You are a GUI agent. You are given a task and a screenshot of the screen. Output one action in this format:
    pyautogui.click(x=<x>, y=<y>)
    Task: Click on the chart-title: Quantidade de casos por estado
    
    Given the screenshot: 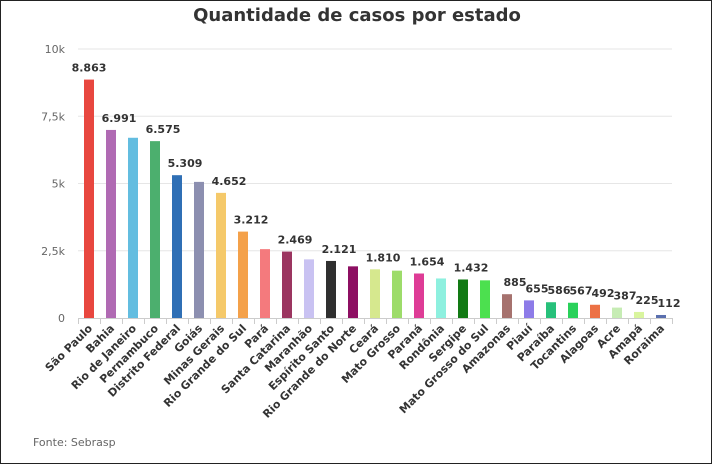 What is the action you would take?
    pyautogui.click(x=357, y=15)
    